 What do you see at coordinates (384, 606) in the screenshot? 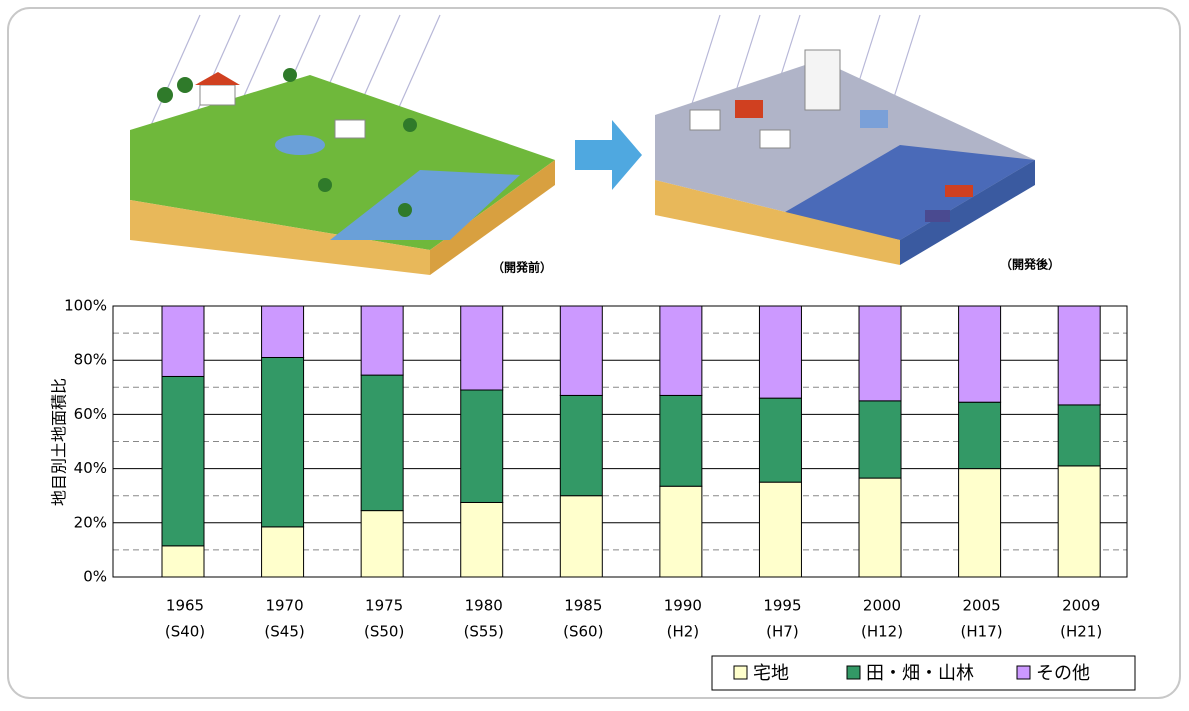
I see `x-tick-label: 1975` at bounding box center [384, 606].